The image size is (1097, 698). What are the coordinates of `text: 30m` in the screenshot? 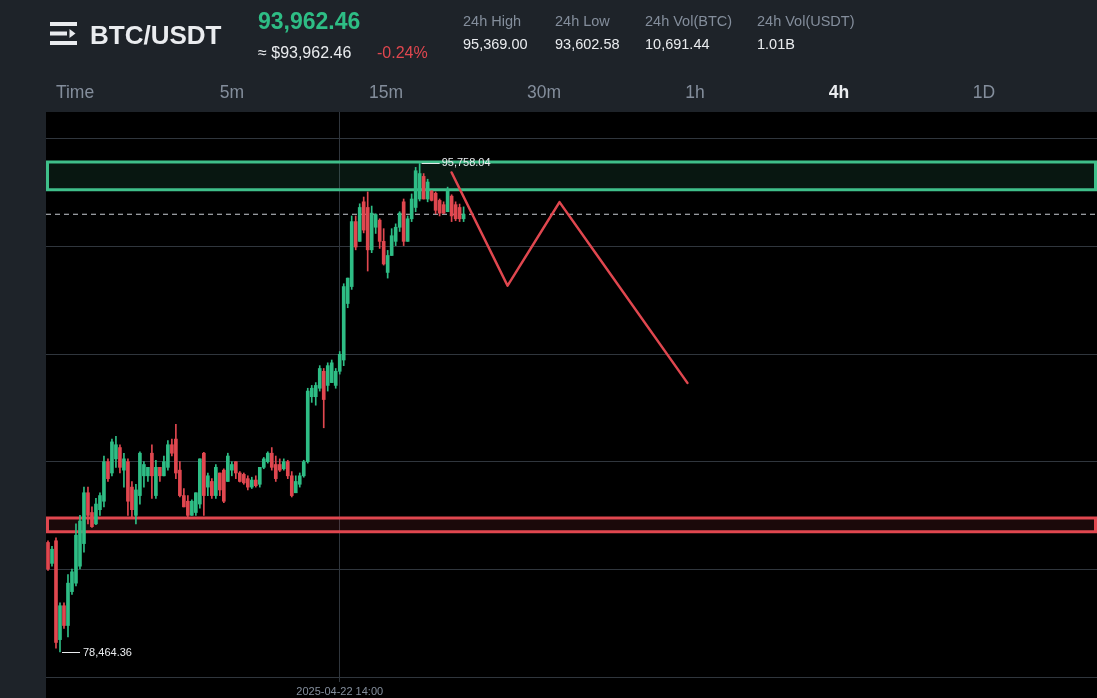 It's located at (544, 92).